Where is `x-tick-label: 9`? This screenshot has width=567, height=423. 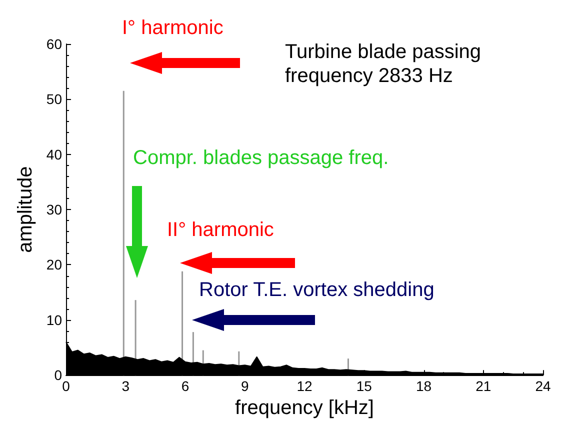
x-tick-label: 9 is located at coordinates (244, 386).